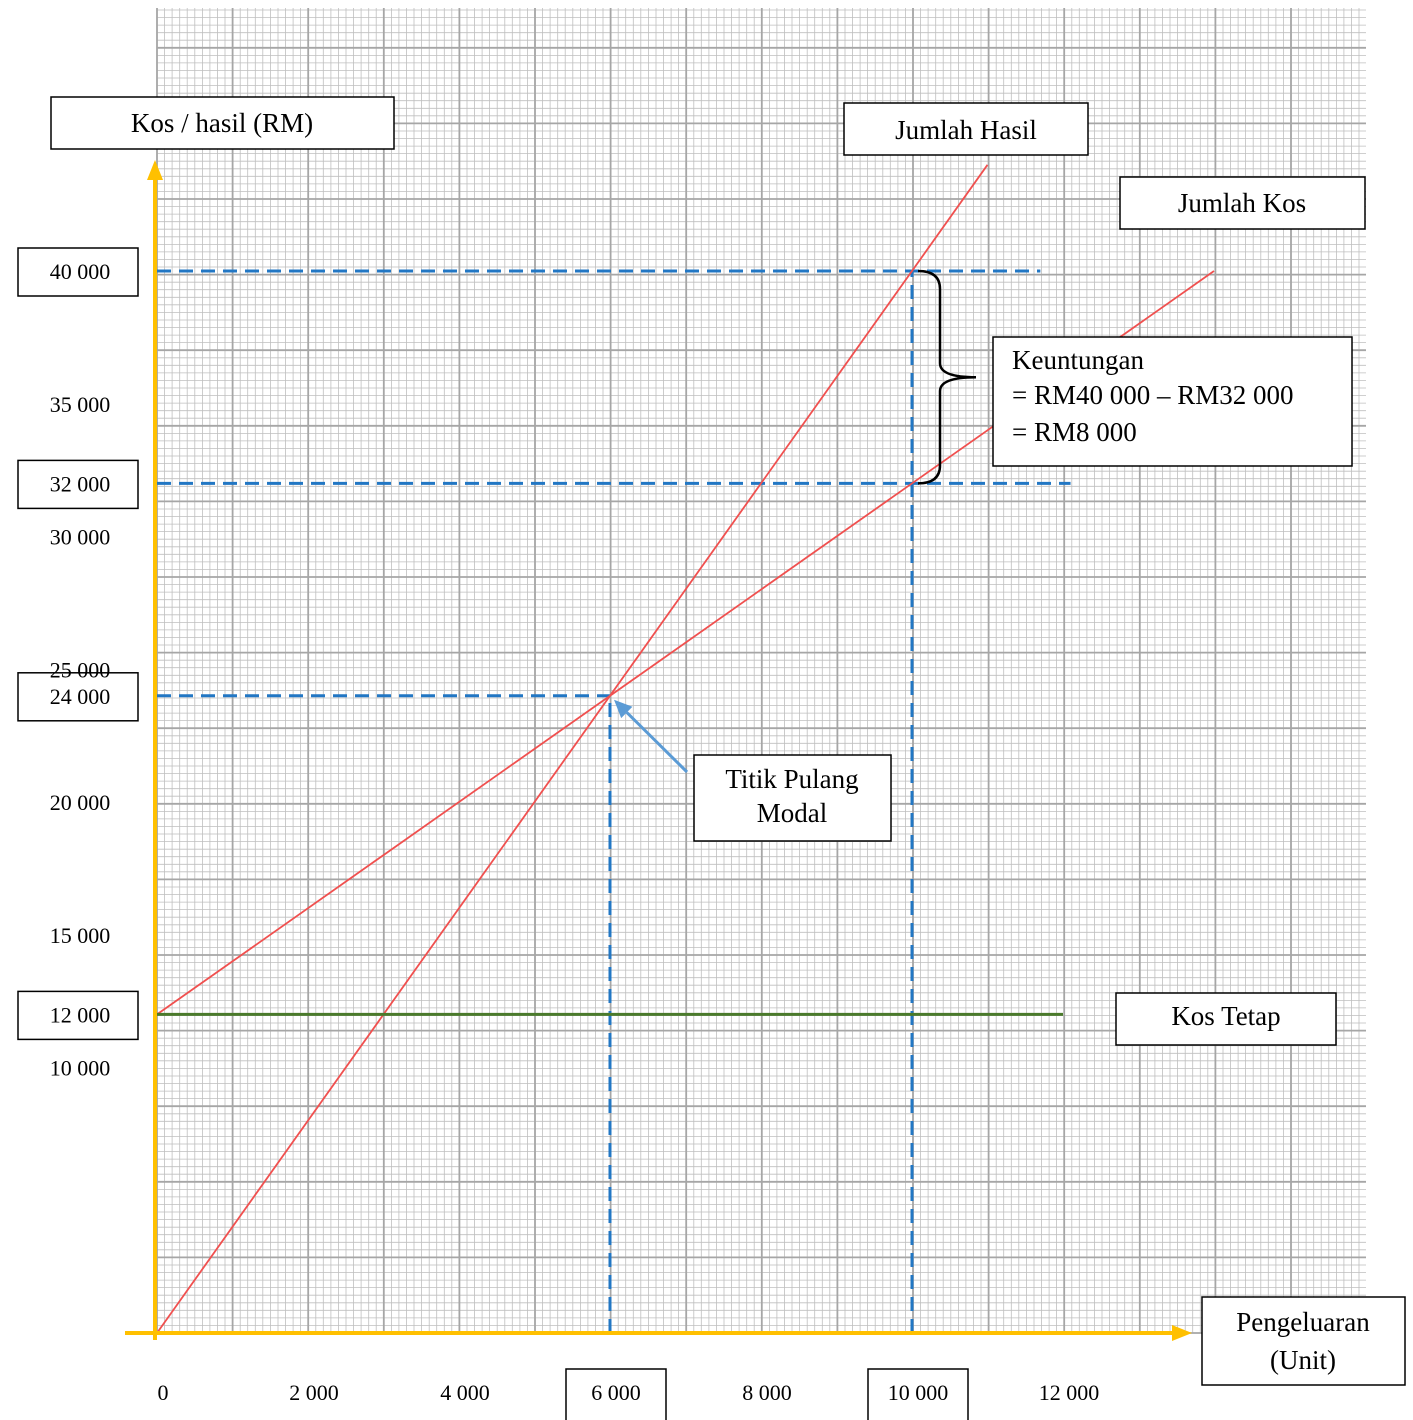  I want to click on x-tick-label-2000: 2 000, so click(314, 1392).